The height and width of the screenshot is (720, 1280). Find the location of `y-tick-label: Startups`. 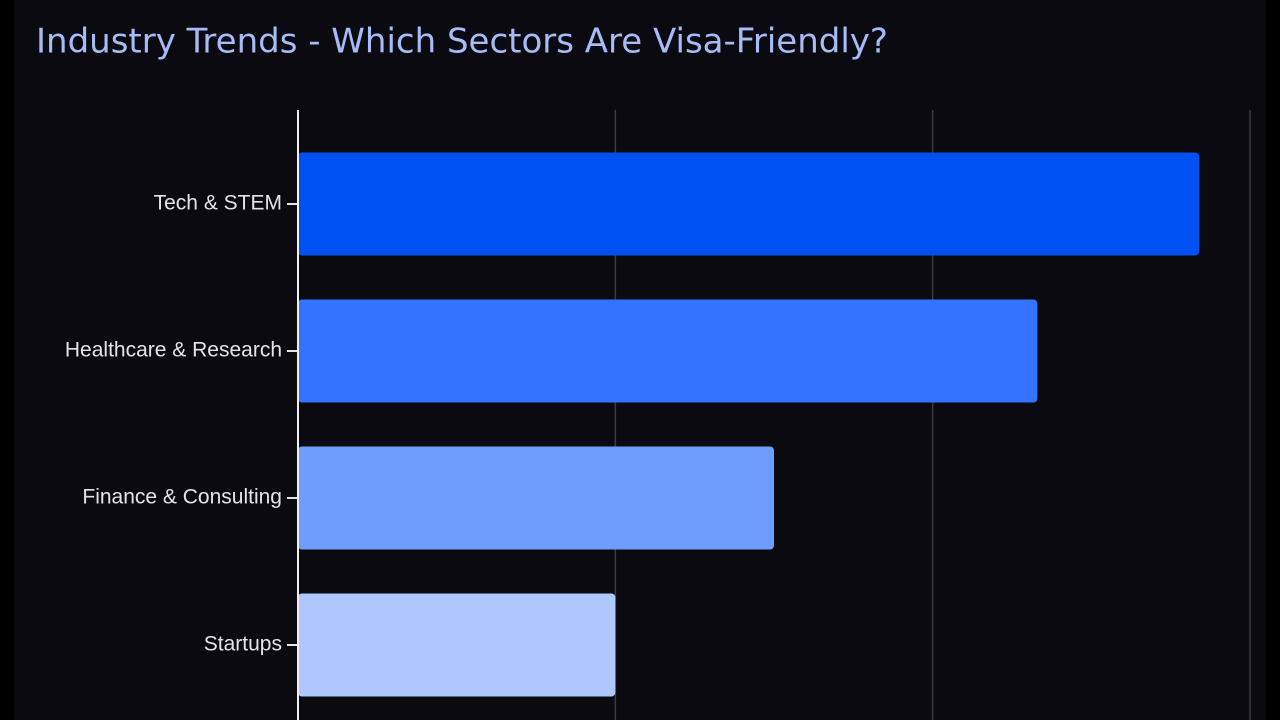

y-tick-label: Startups is located at coordinates (243, 644).